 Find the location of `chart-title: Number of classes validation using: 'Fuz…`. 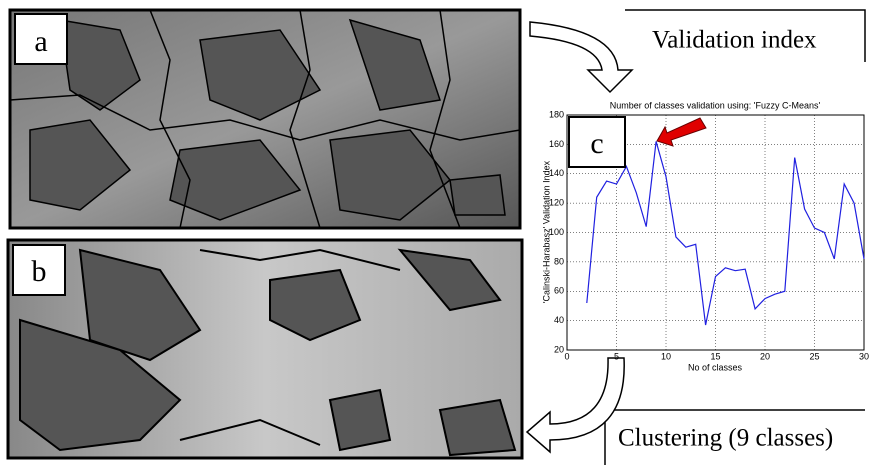

chart-title: Number of classes validation using: 'Fuz… is located at coordinates (715, 105).